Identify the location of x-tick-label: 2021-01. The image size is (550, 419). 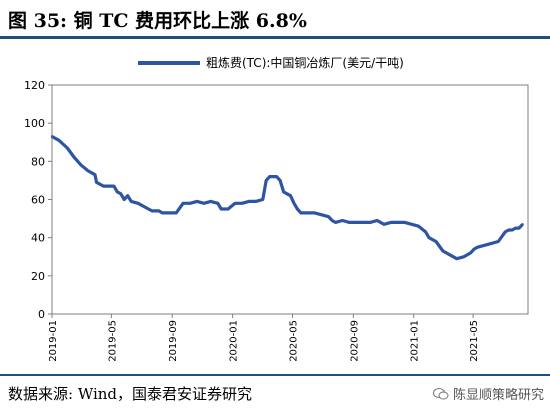
(415, 341).